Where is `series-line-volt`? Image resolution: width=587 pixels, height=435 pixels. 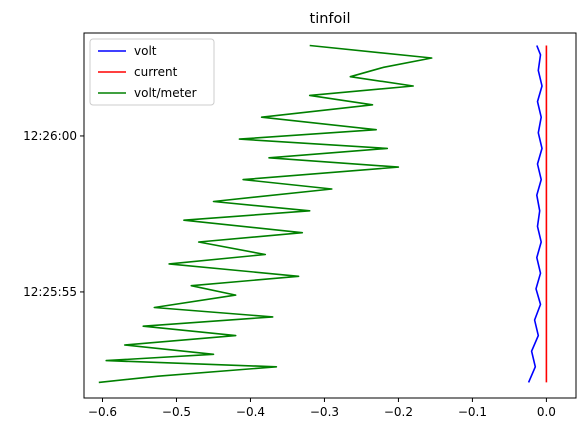 series-line-volt is located at coordinates (535, 214).